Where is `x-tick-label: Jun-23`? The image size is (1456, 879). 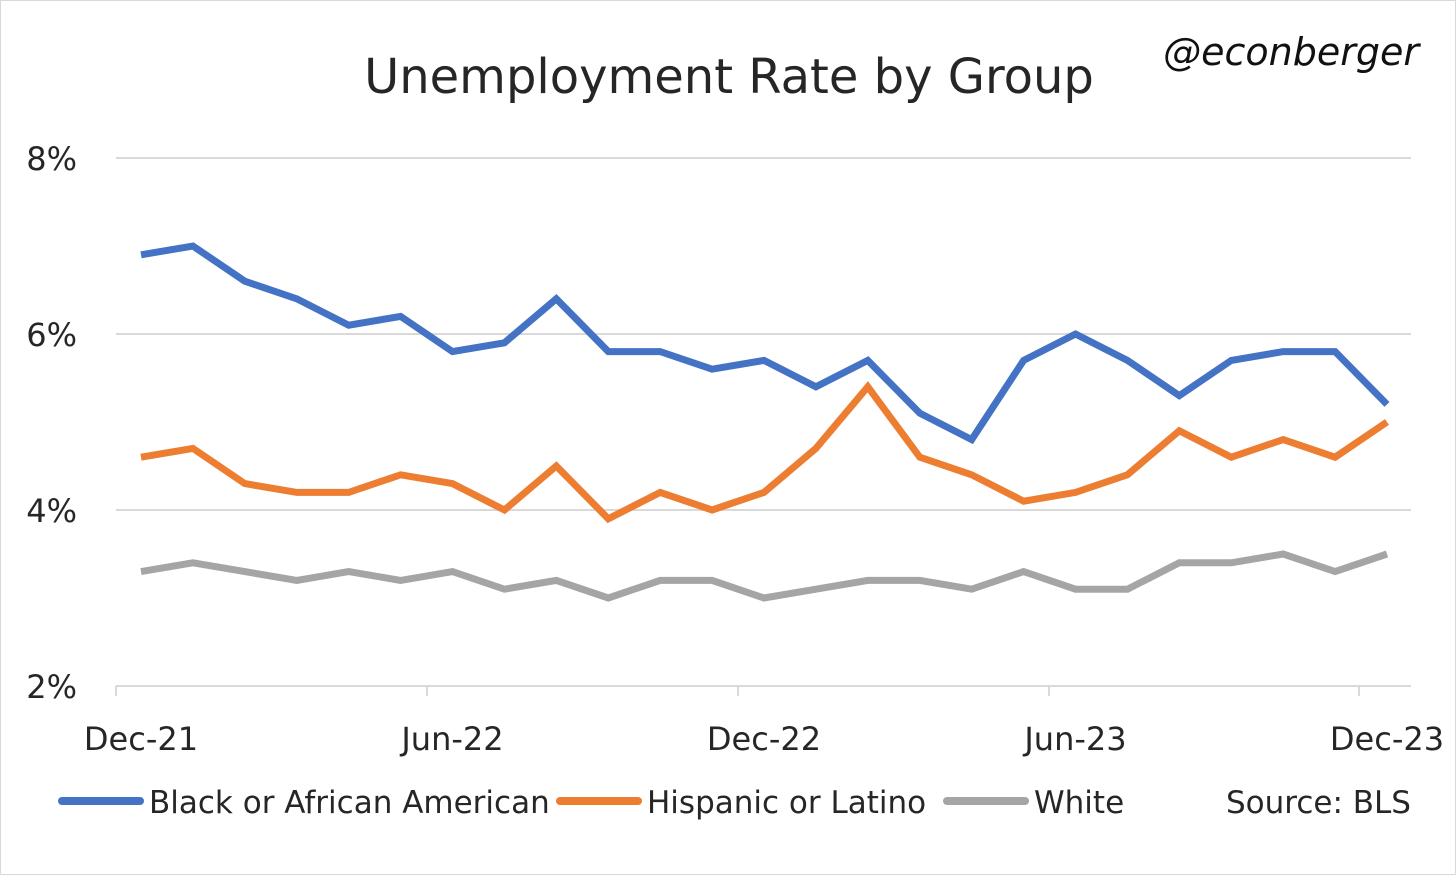
x-tick-label: Jun-23 is located at coordinates (1074, 739).